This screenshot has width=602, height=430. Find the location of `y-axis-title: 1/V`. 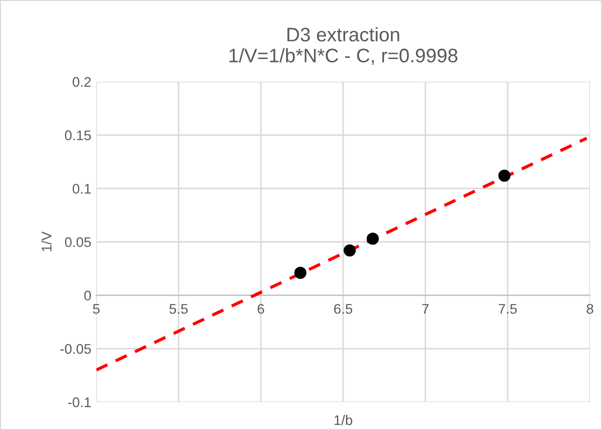

y-axis-title: 1/V is located at coordinates (46, 242).